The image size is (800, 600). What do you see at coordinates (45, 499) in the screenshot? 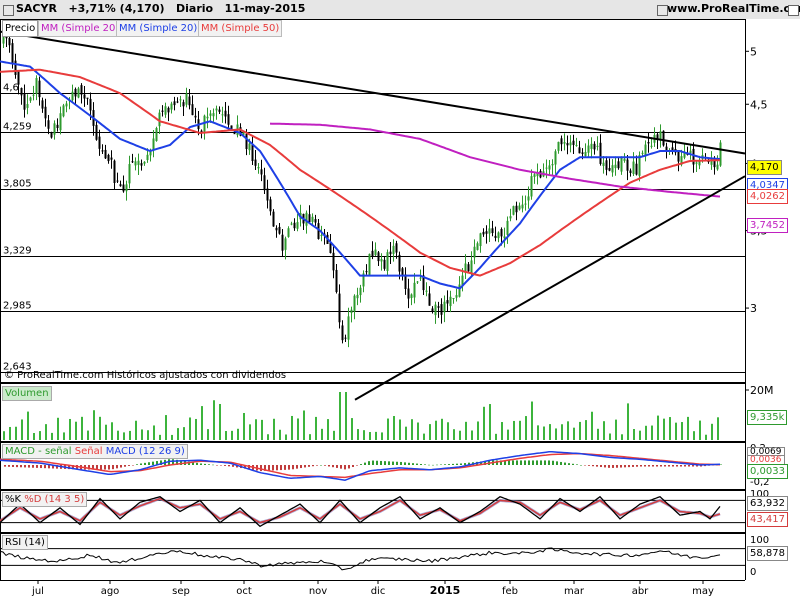
I see `legend-stoch-group: %K %D (14 3 5)` at bounding box center [45, 499].